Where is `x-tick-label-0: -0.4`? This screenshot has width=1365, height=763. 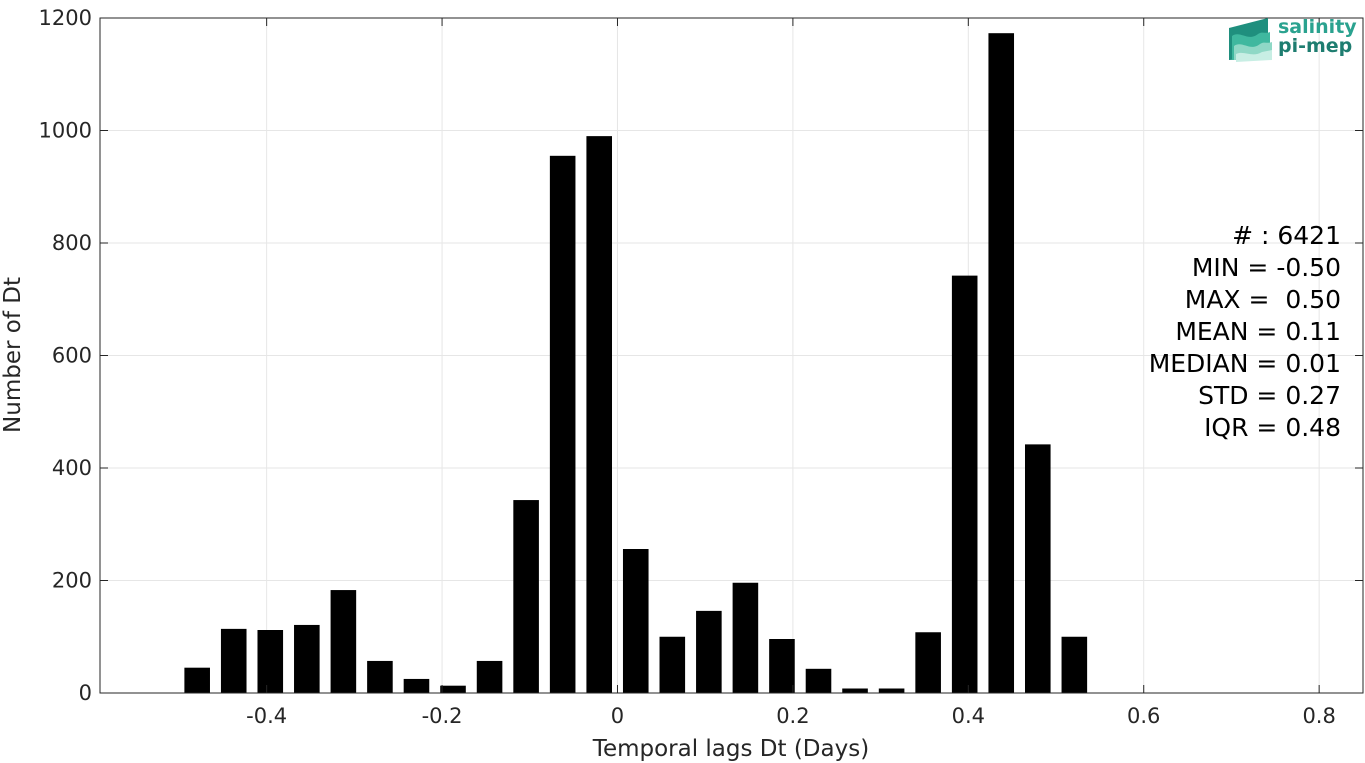
x-tick-label-0: -0.4 is located at coordinates (266, 716).